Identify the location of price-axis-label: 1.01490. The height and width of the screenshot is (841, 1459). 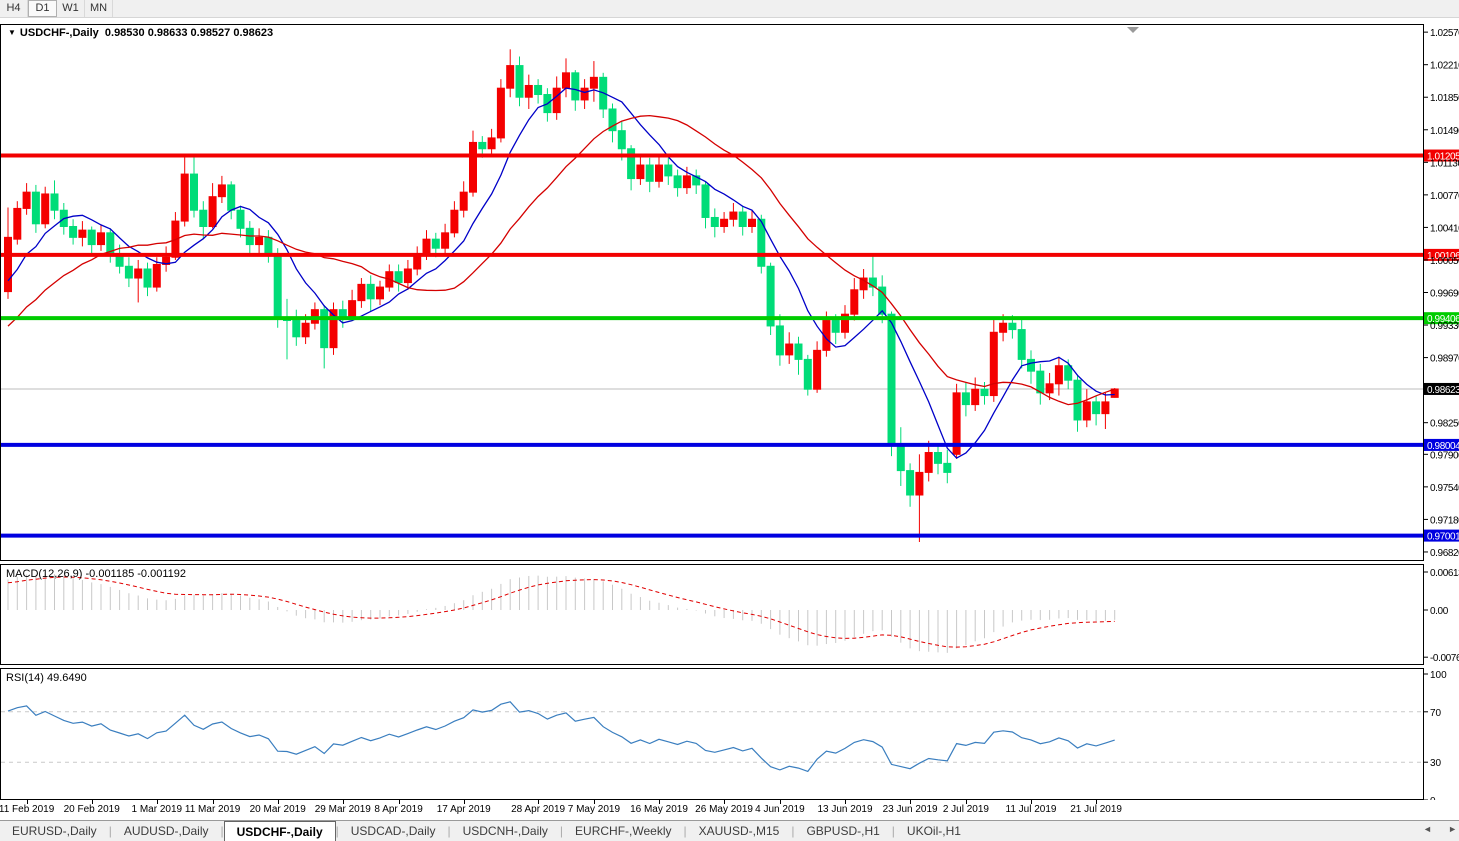
(1444, 131).